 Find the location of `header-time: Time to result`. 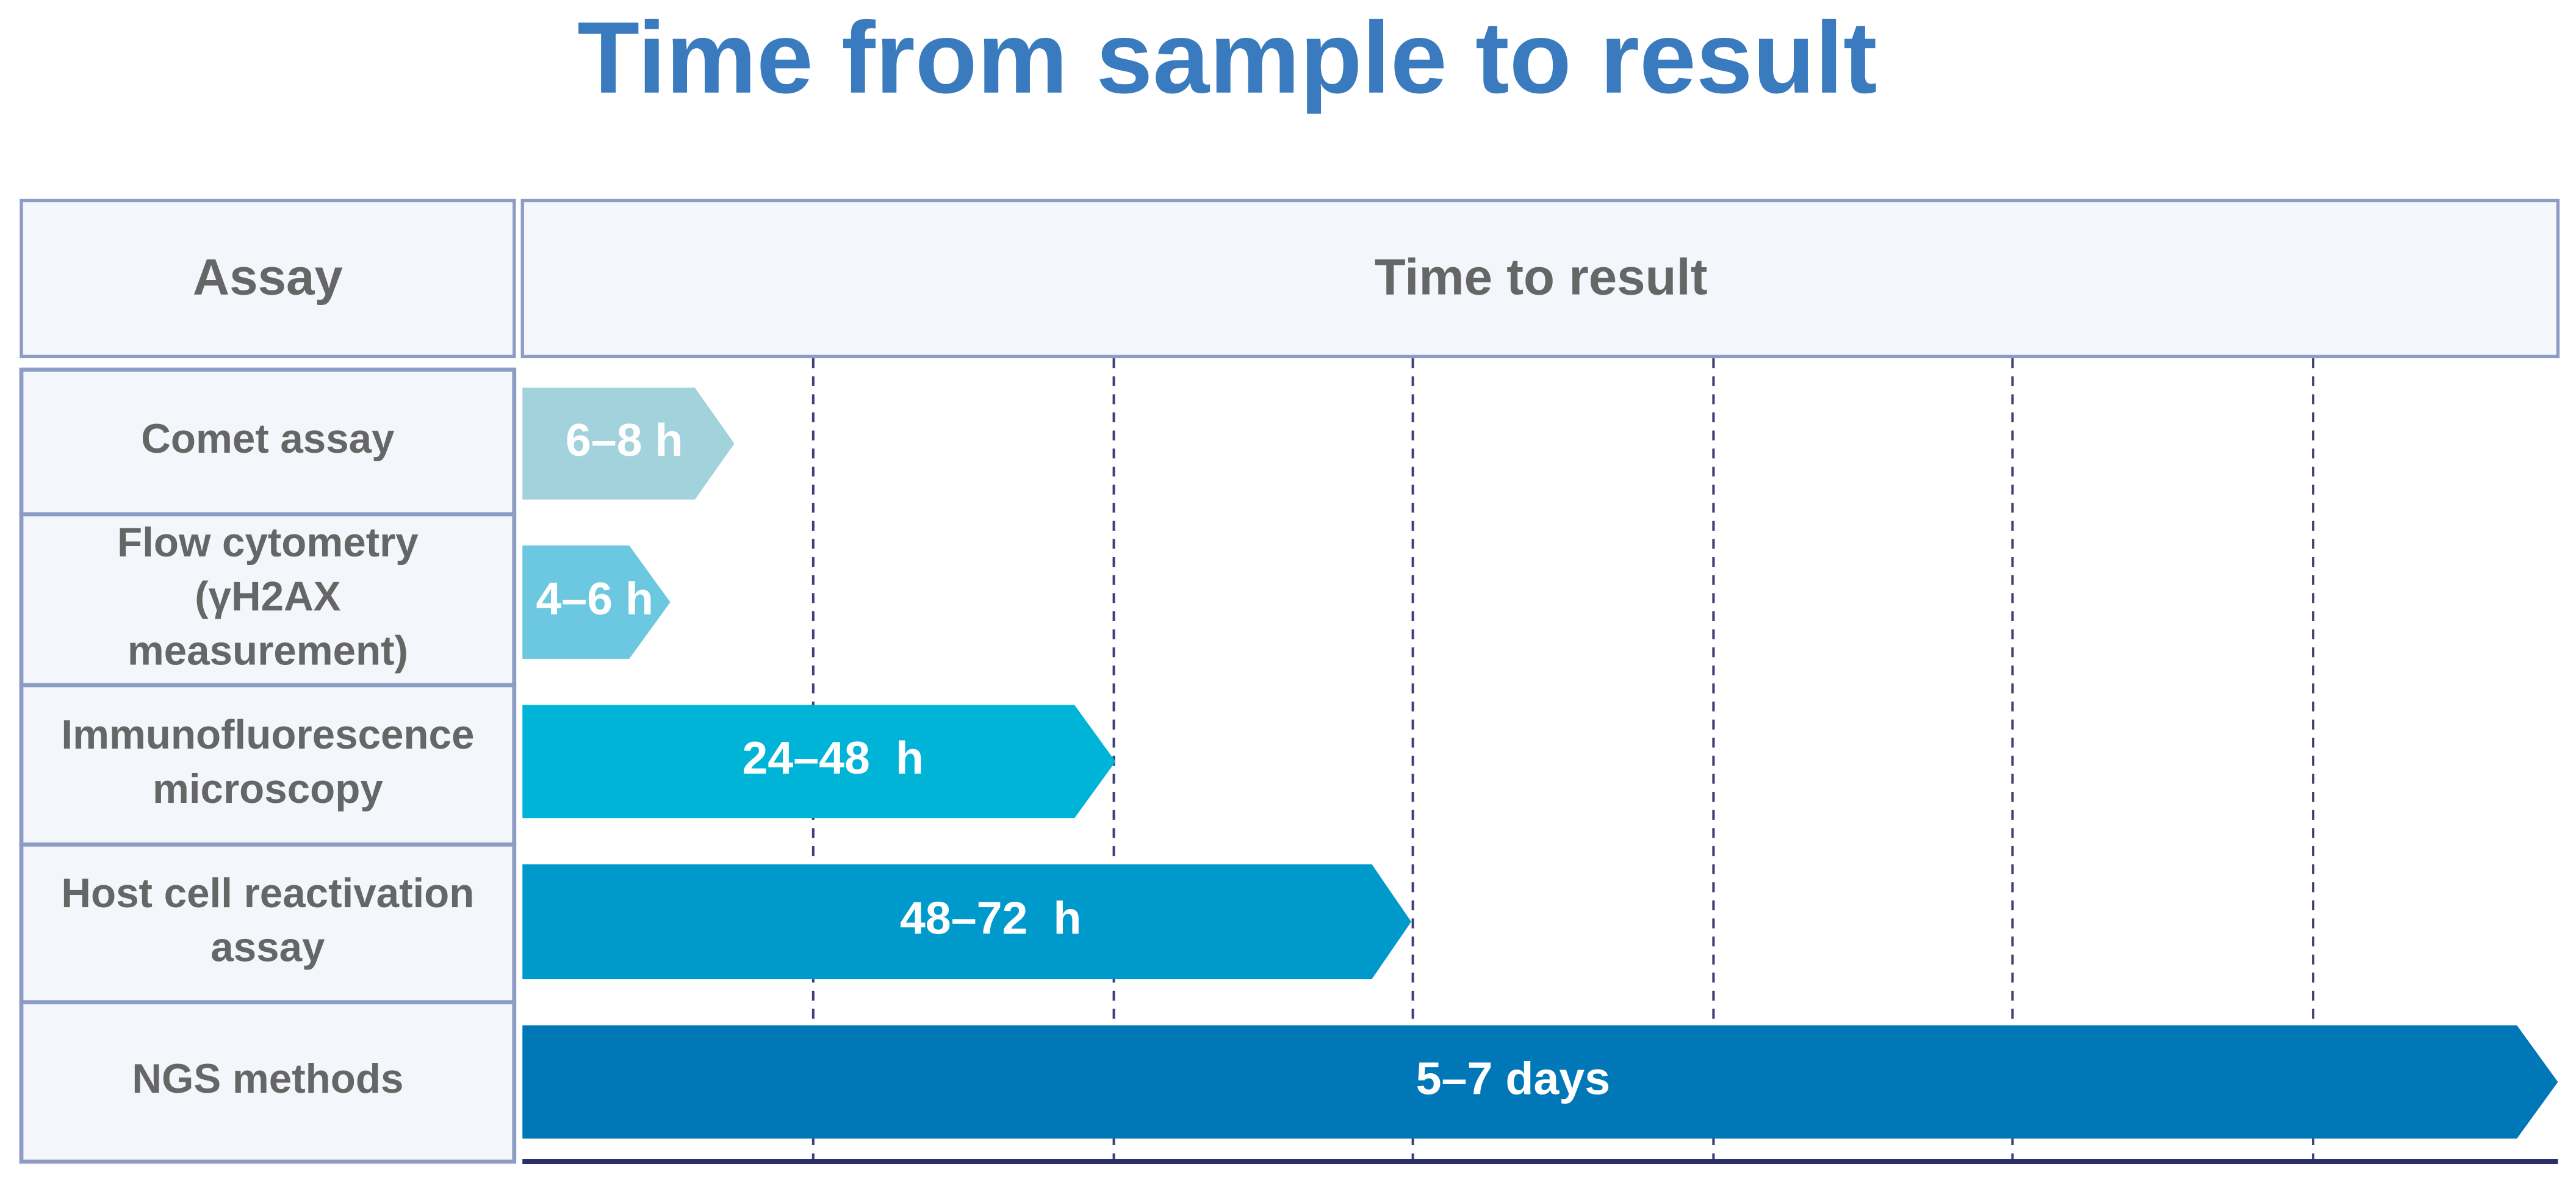

header-time: Time to result is located at coordinates (1541, 277).